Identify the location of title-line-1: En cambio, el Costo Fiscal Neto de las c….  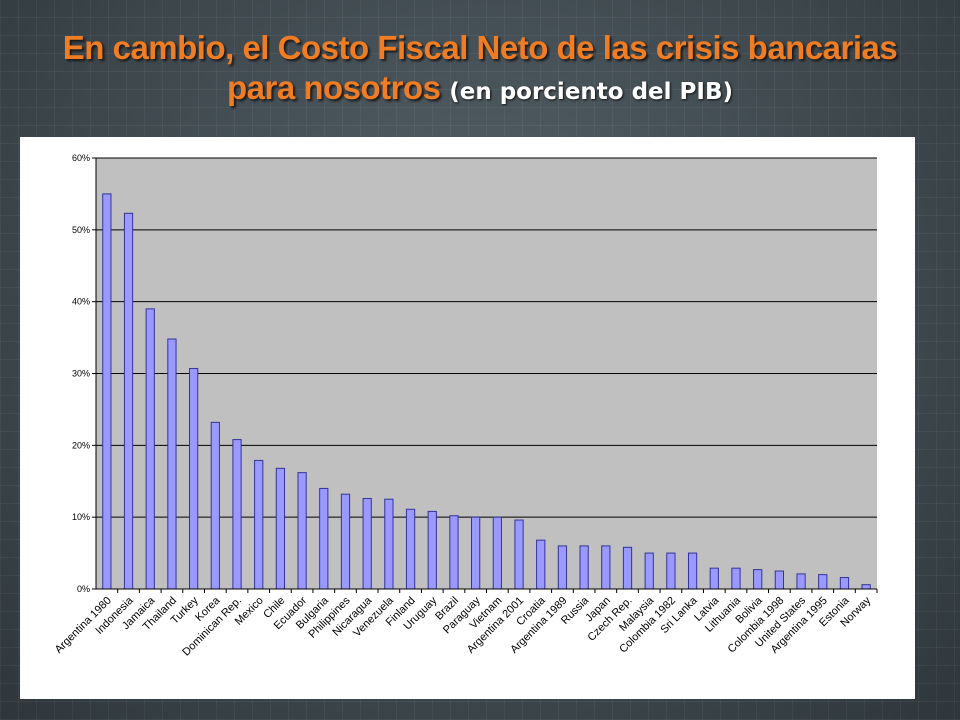
(480, 47).